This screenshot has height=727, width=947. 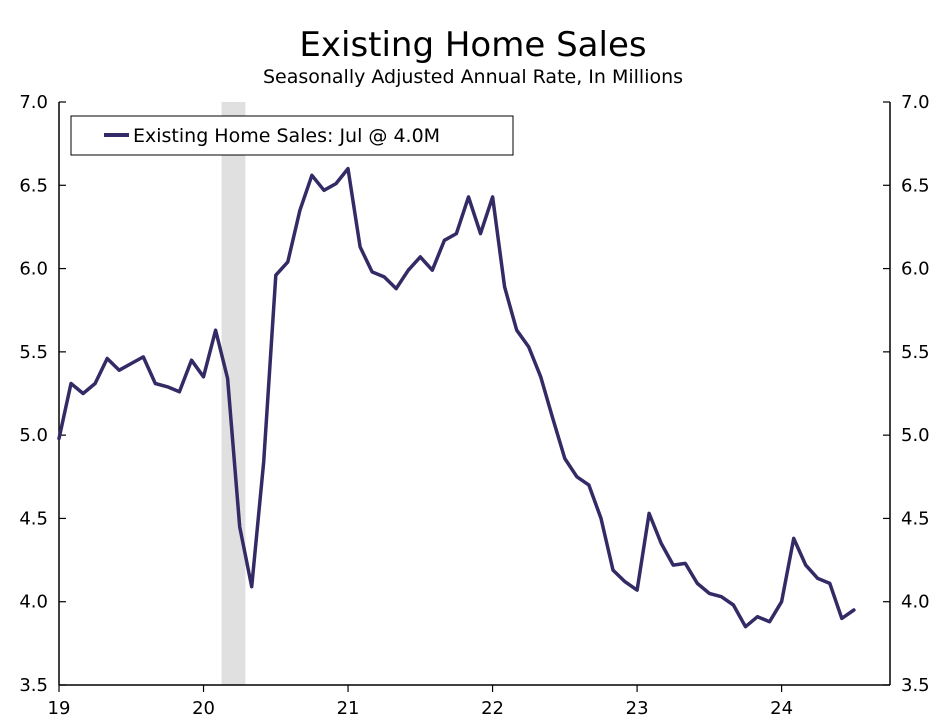 I want to click on y-tick-label-right: 6.5, so click(x=915, y=185).